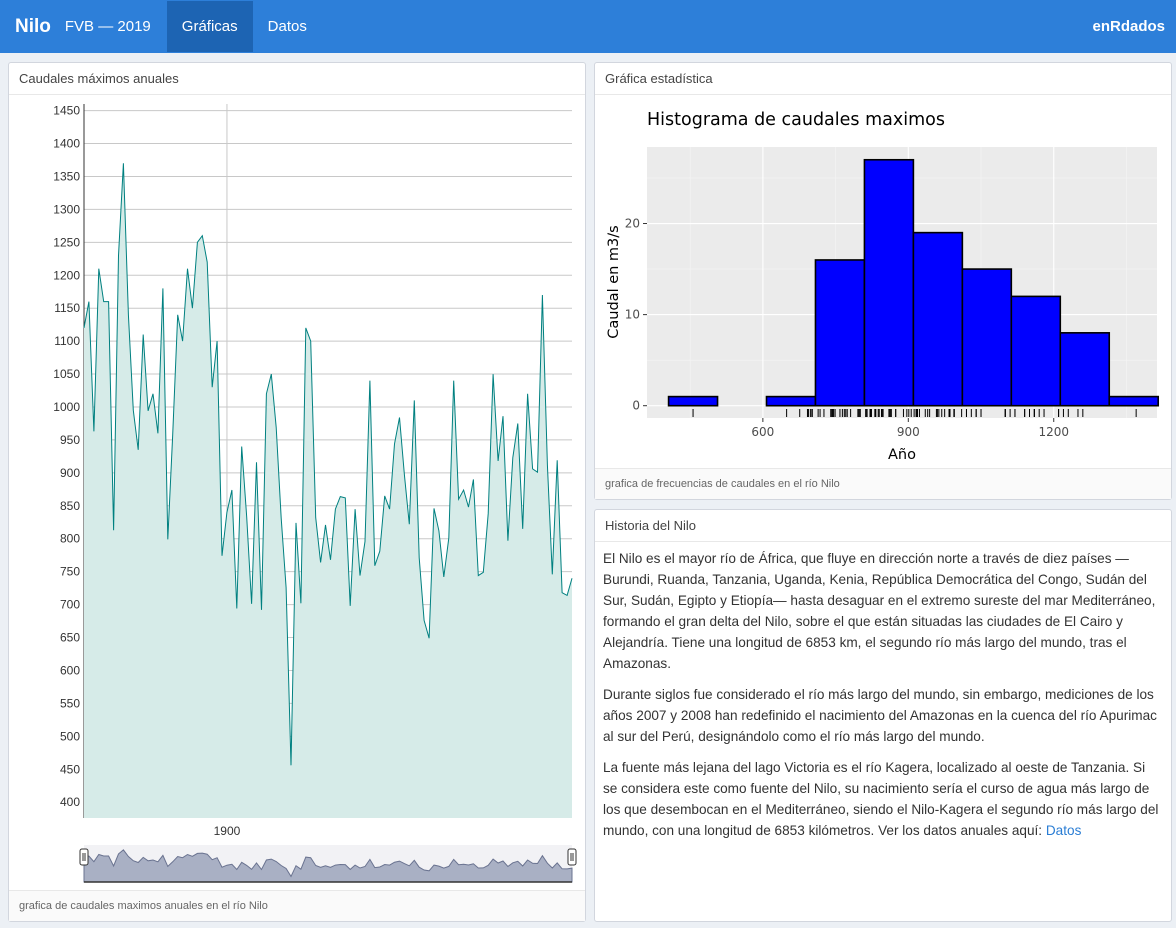 This screenshot has width=1176, height=928. I want to click on hist-xtick-label: 900, so click(908, 432).